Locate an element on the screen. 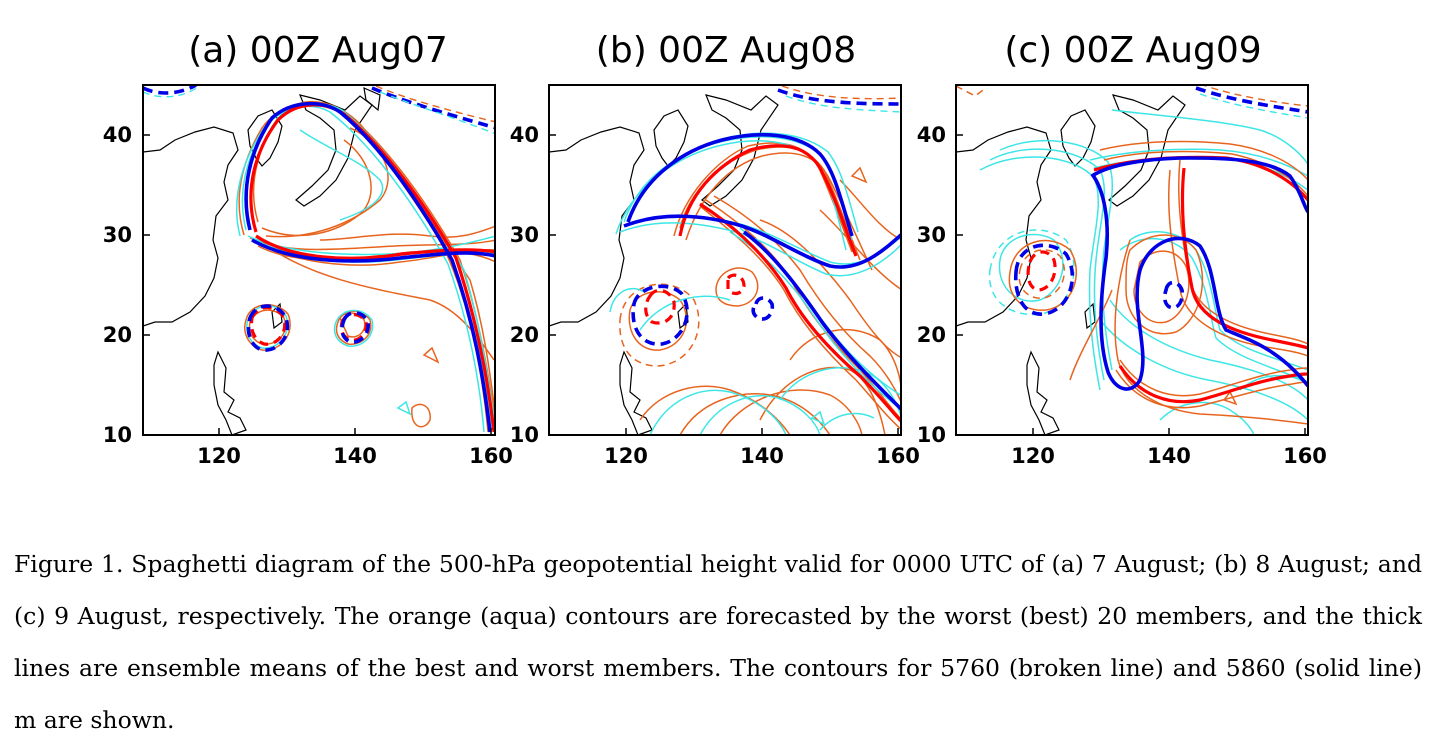  panel-b-xtick-120: 120 is located at coordinates (626, 456).